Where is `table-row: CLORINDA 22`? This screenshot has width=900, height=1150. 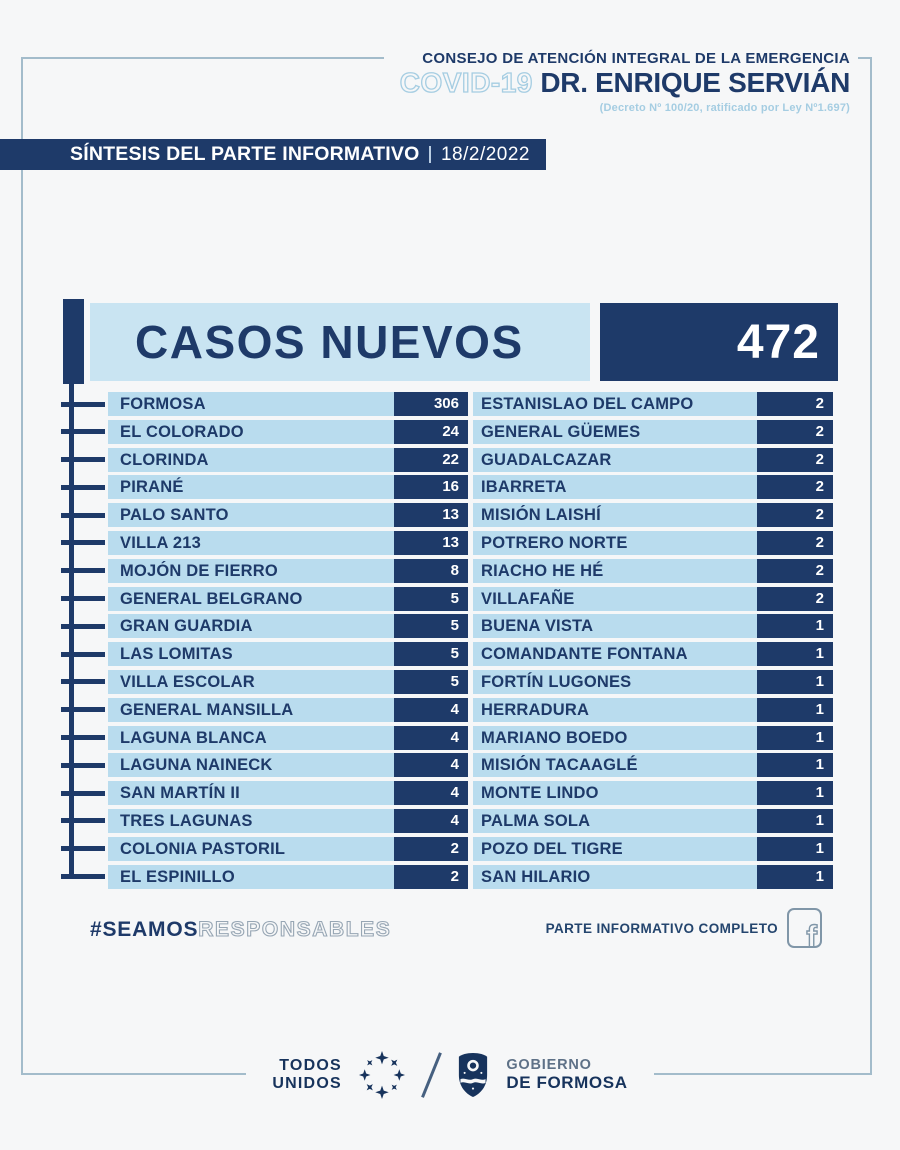 table-row: CLORINDA 22 is located at coordinates (264, 459).